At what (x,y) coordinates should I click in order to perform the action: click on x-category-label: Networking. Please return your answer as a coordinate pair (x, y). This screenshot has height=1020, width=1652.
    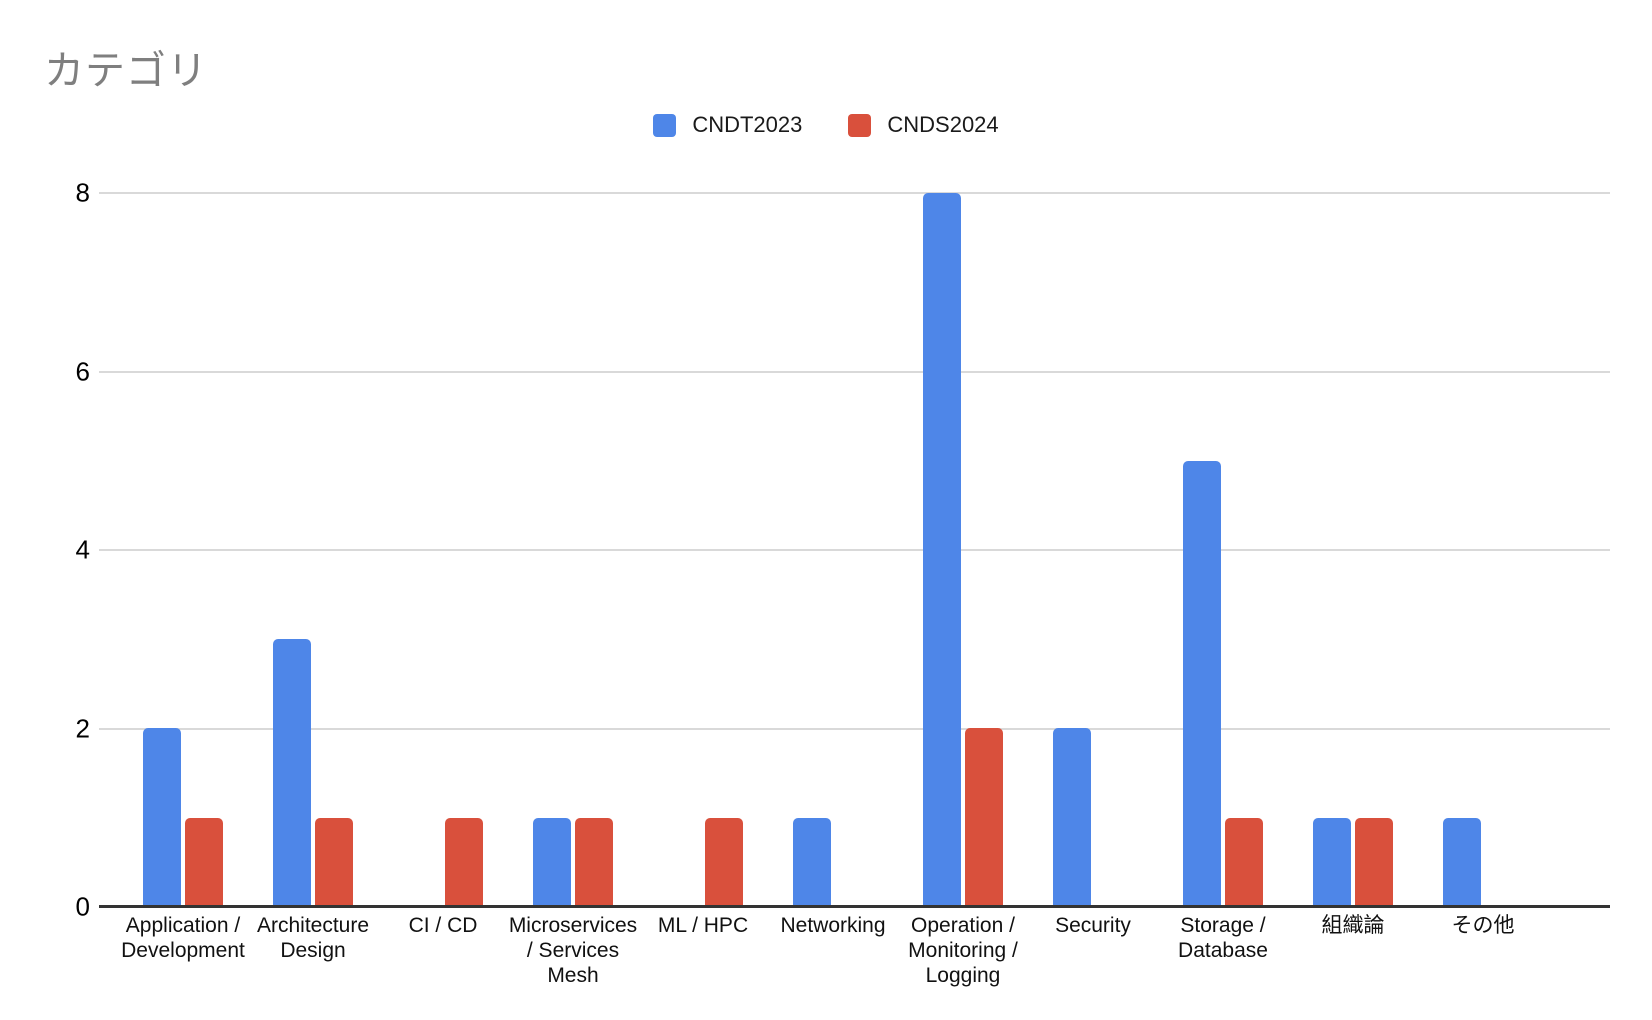
    Looking at the image, I should click on (833, 925).